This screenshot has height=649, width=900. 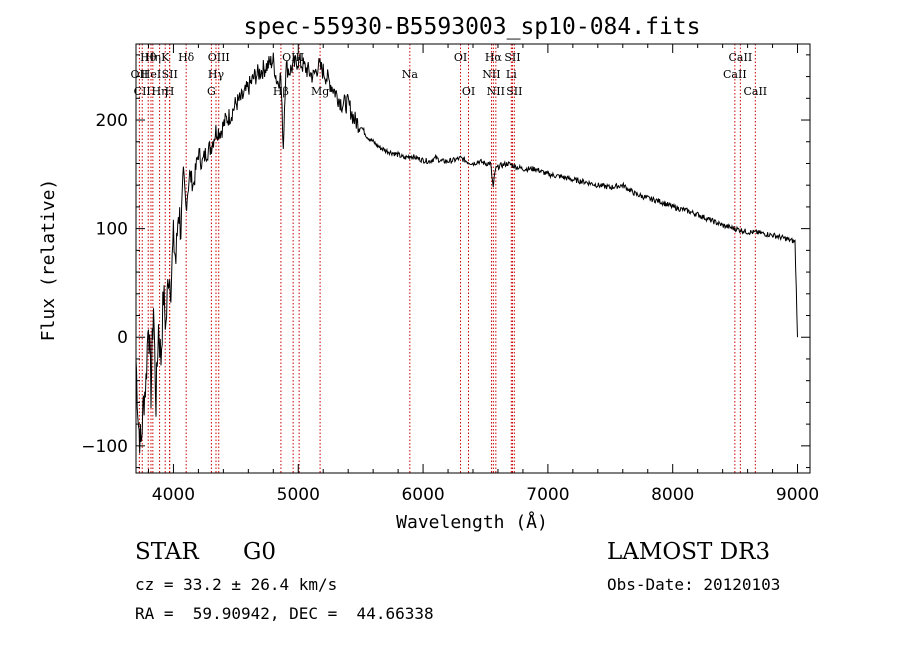 I want to click on line-label-3-0: HeI, so click(x=151, y=74).